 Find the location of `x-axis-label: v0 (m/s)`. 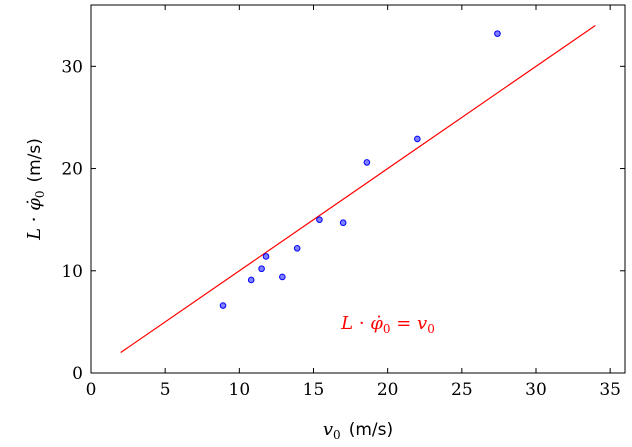

x-axis-label: v0 (m/s) is located at coordinates (358, 430).